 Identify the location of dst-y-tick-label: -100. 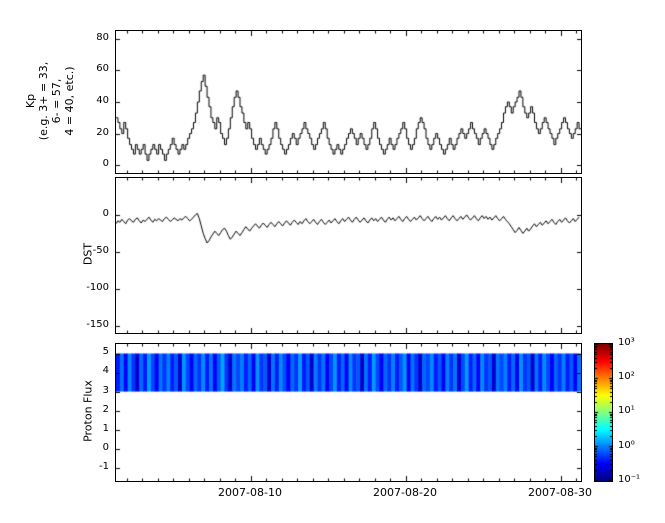
(97, 287).